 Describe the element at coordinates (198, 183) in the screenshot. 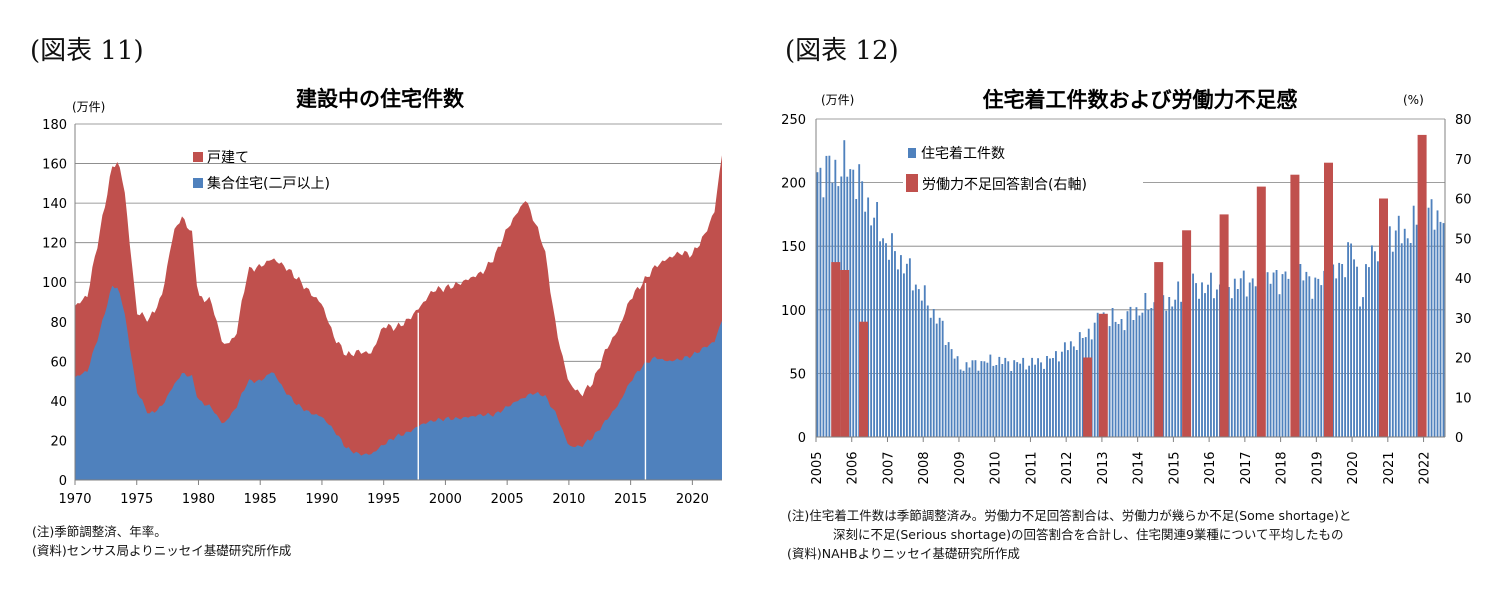

I see `legend-swatch-multi-family` at that location.